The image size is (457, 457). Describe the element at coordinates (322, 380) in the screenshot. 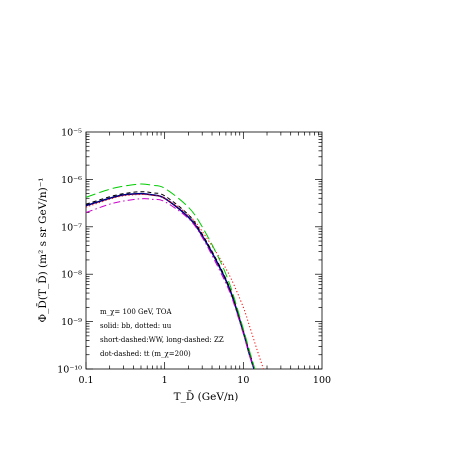

I see `x-tick-label: 100` at that location.